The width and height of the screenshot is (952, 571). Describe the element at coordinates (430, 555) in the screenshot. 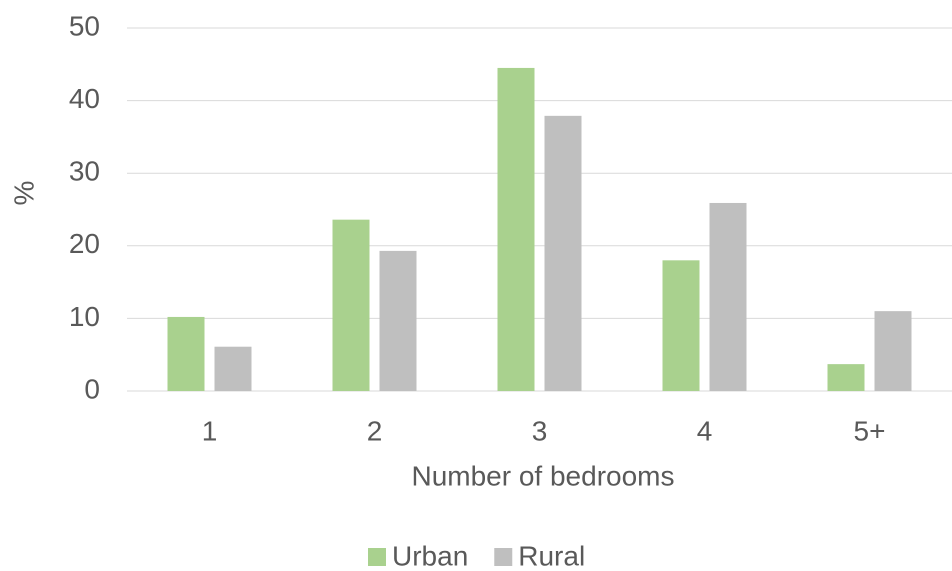

I see `legend-label: Urban` at that location.